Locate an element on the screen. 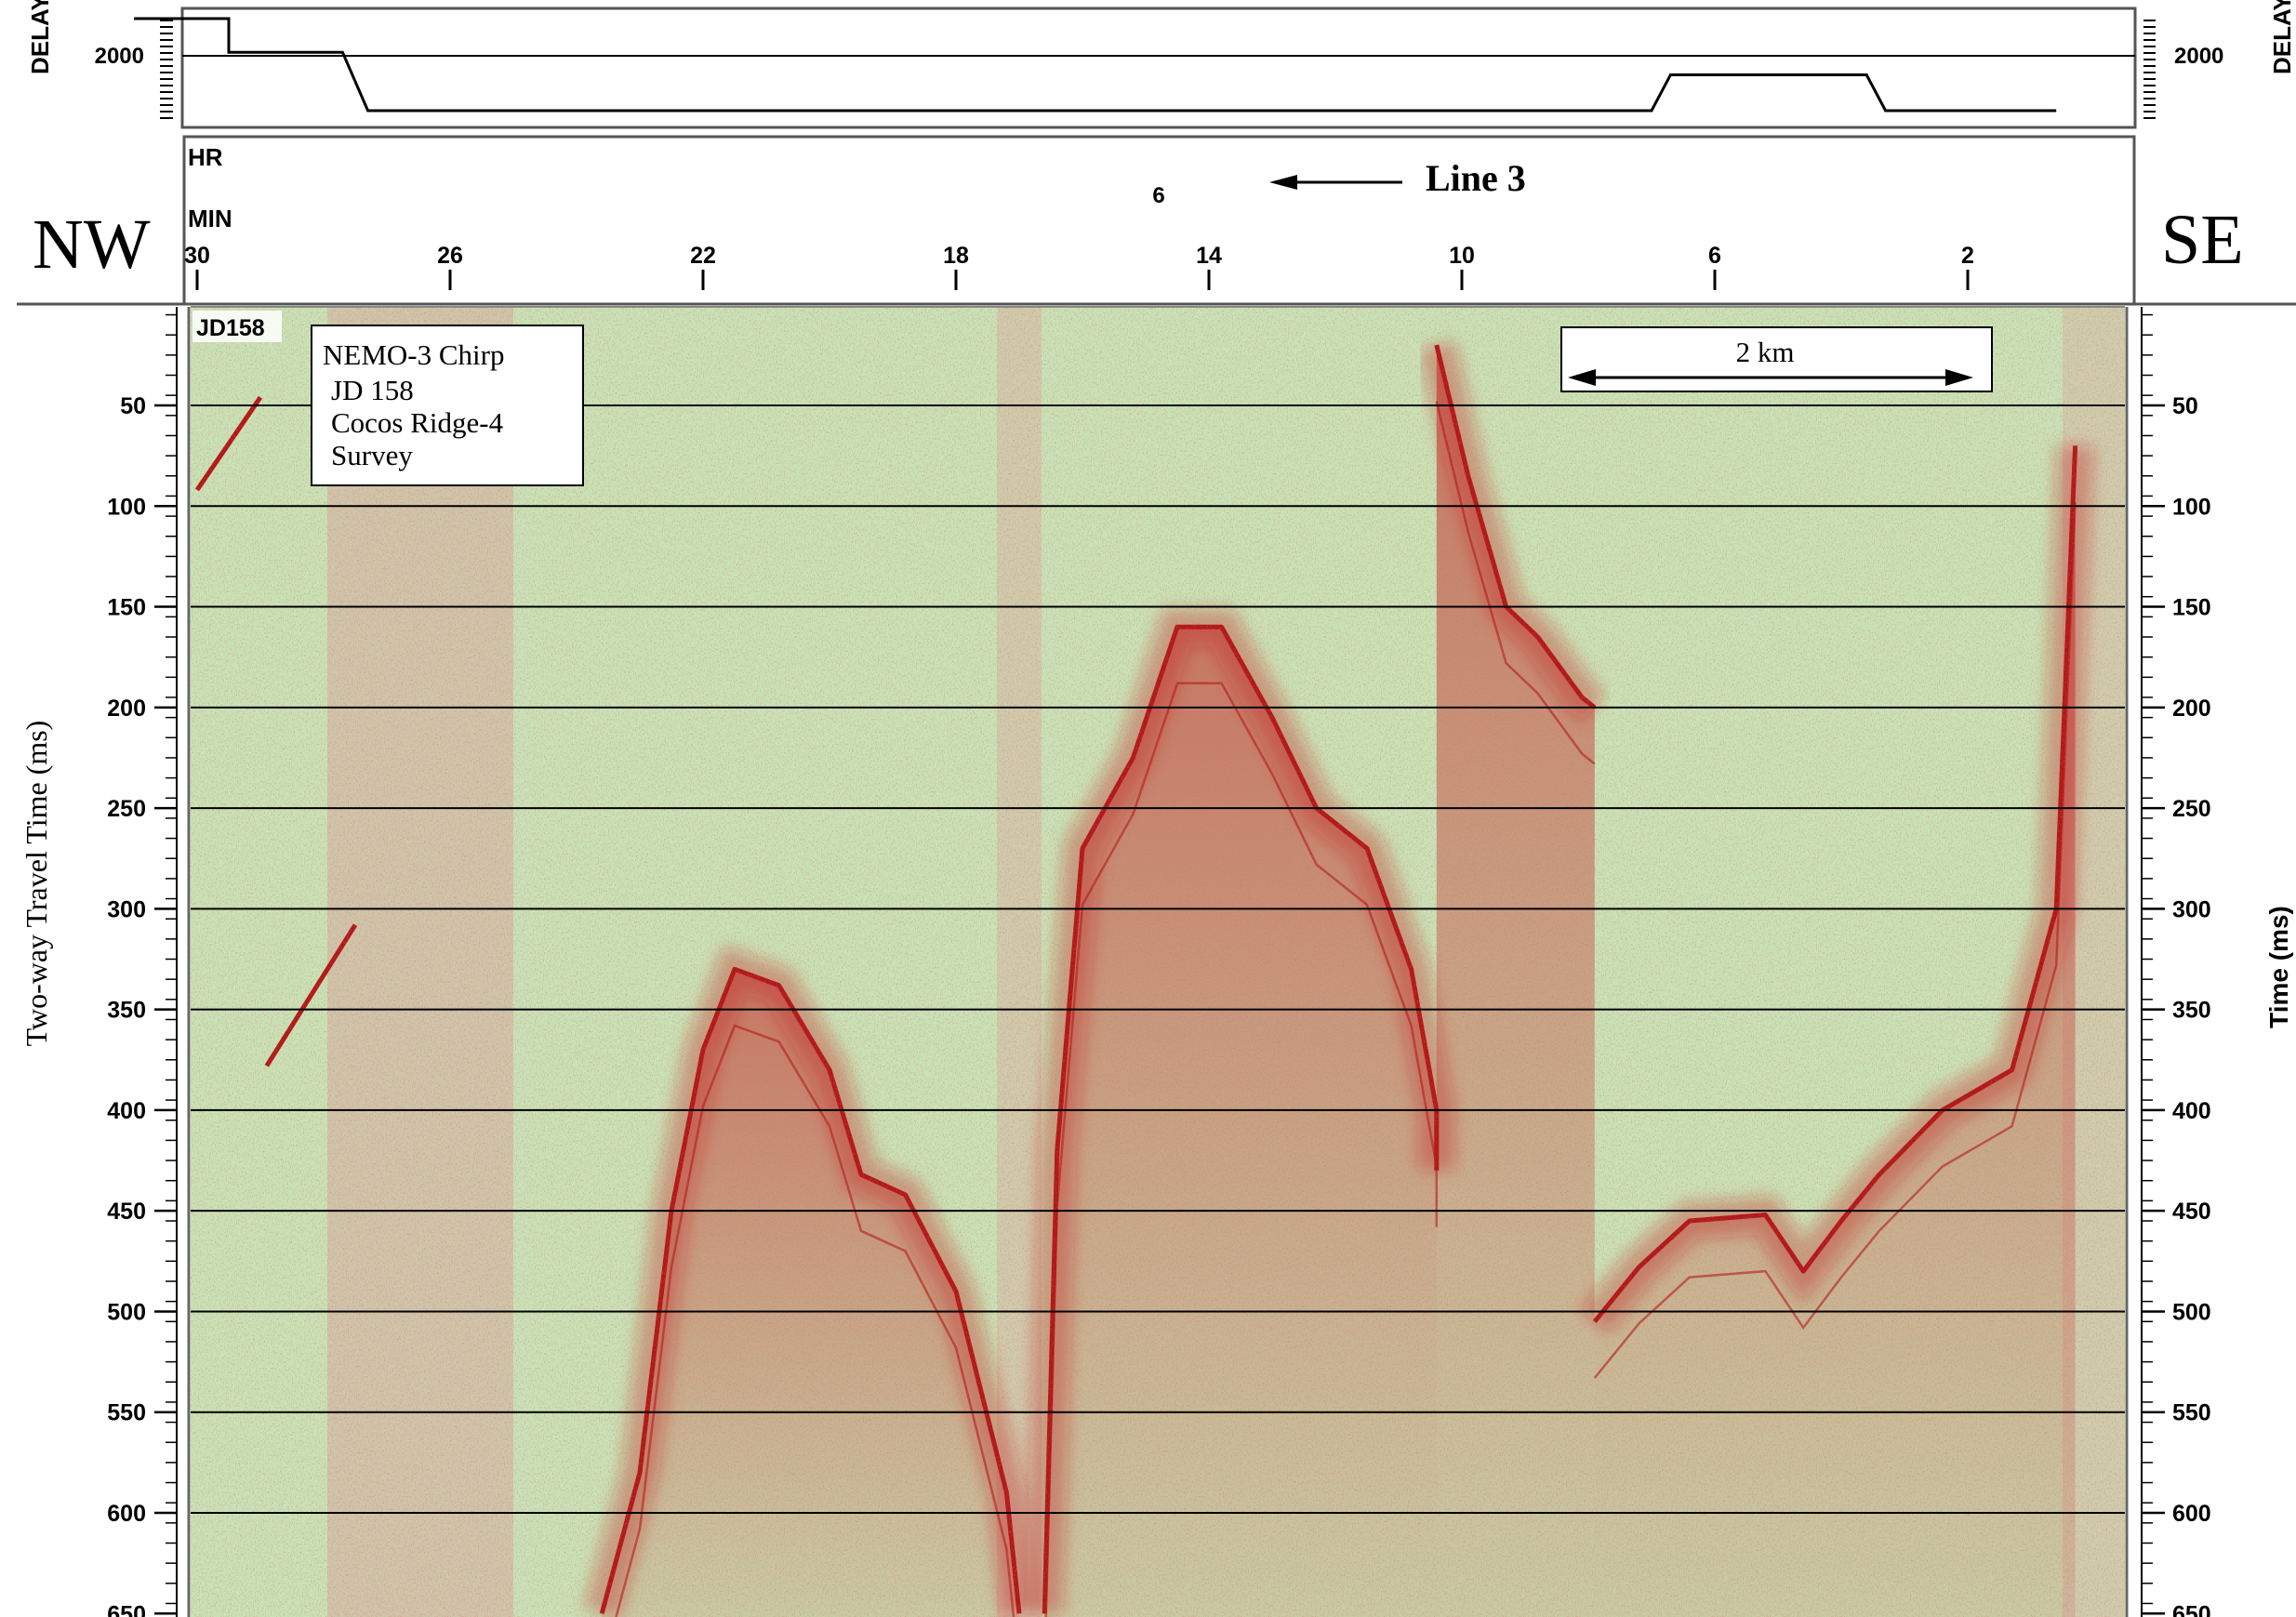  y-tick-label-left: 400 is located at coordinates (127, 1111).